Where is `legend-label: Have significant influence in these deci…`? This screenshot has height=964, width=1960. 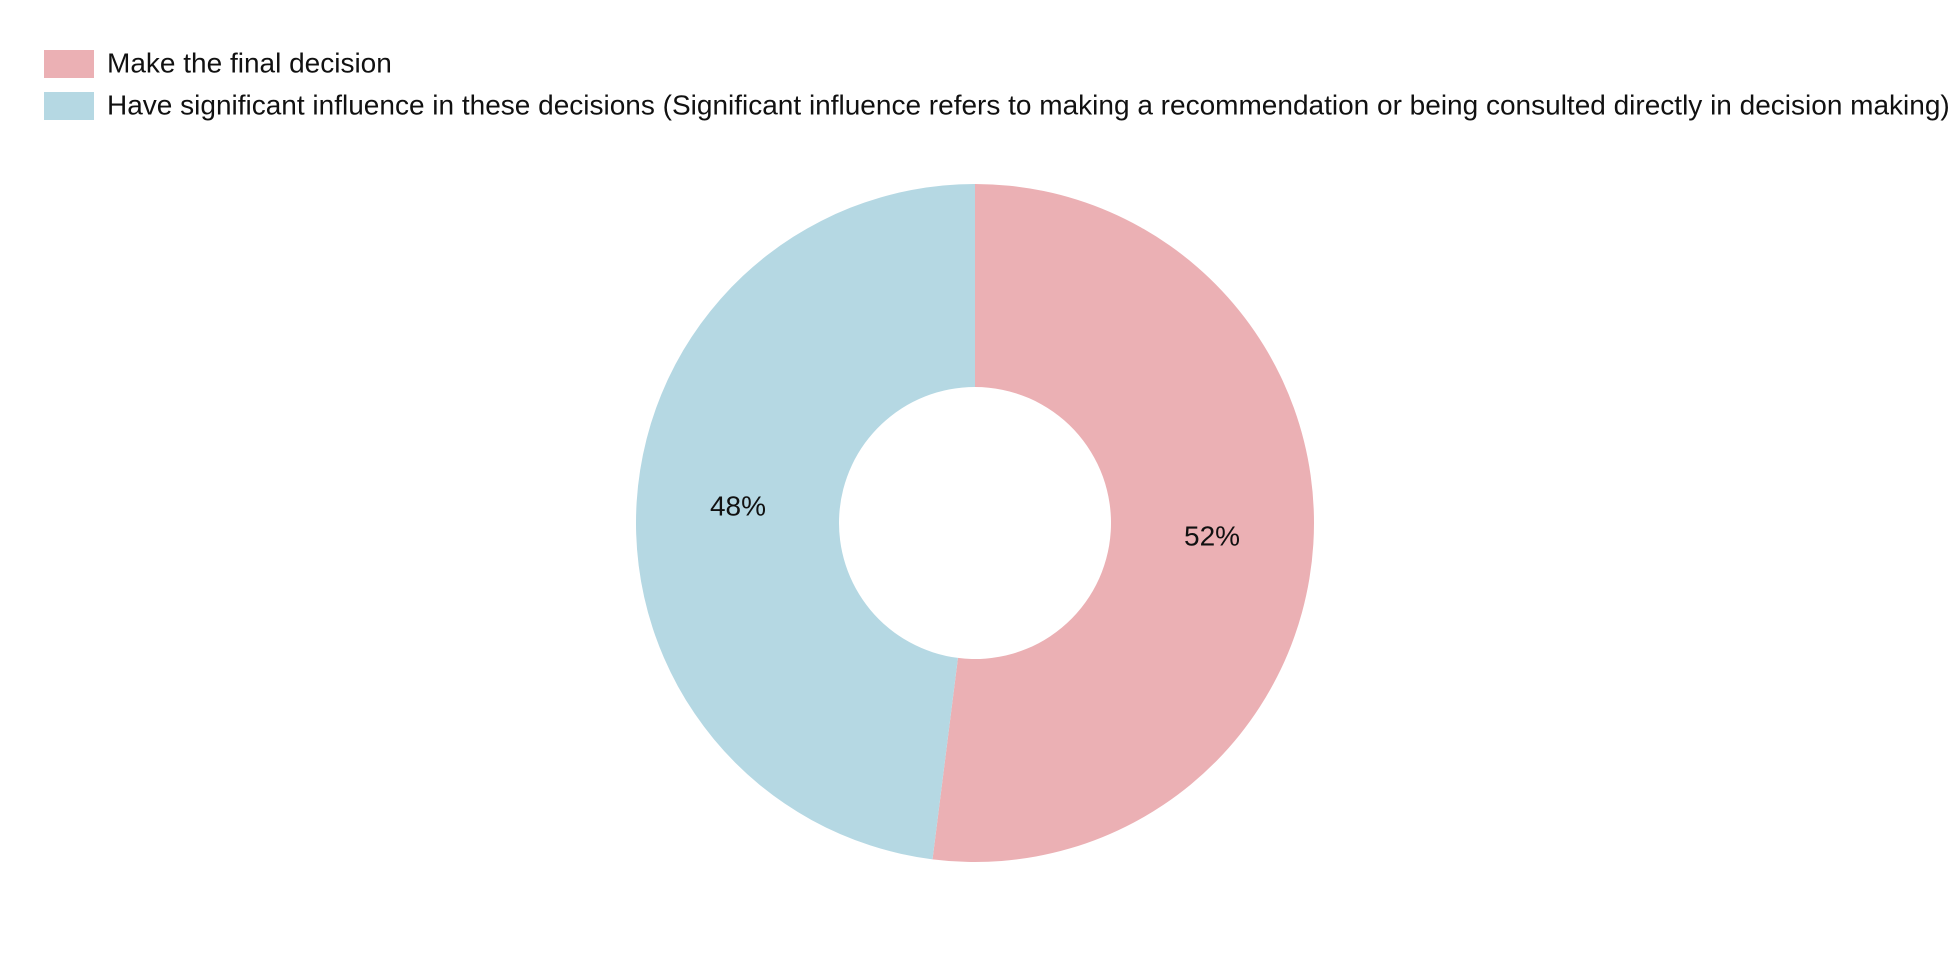
legend-label: Have significant influence in these deci… is located at coordinates (1028, 104).